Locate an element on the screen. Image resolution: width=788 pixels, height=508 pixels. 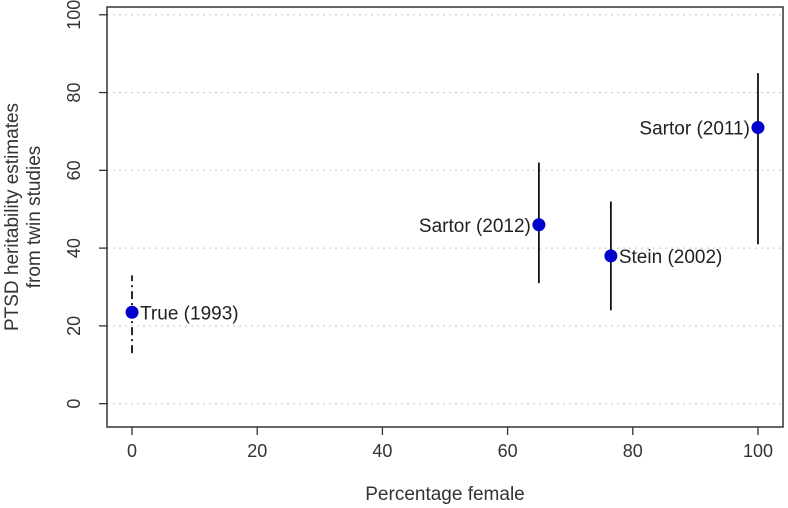
y-axis-ticks: 0 20 40 60 80 100 is located at coordinates (85, 204).